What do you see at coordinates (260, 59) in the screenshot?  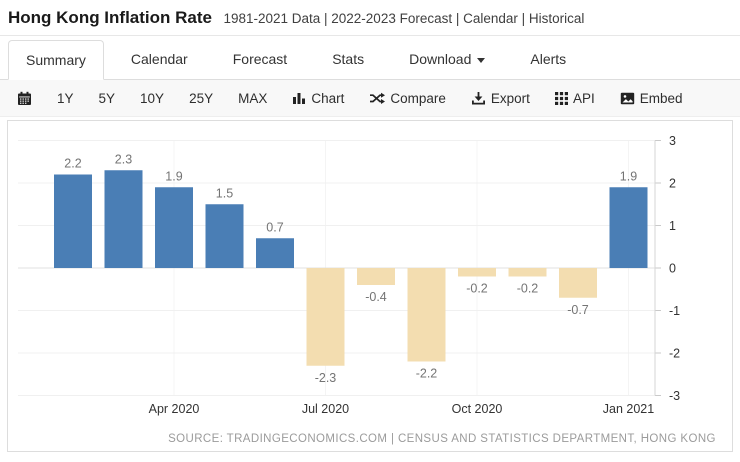 I see `tab-forecast: Forecast` at bounding box center [260, 59].